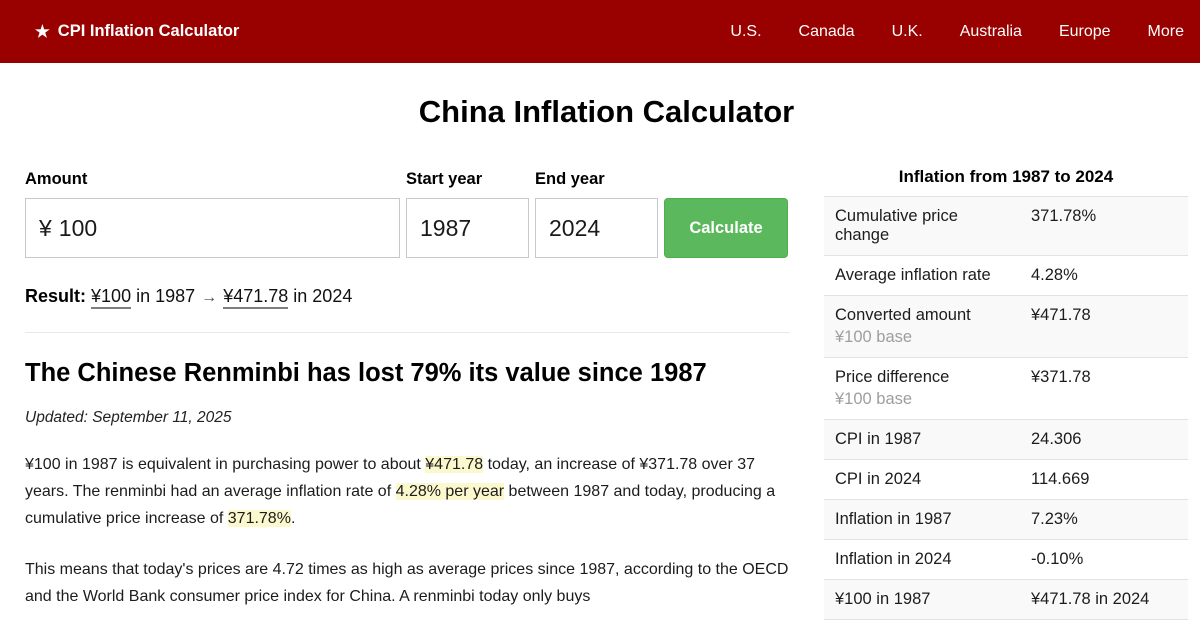 The width and height of the screenshot is (1200, 630). I want to click on table-row: Cumulative price change 371.78%, so click(1006, 226).